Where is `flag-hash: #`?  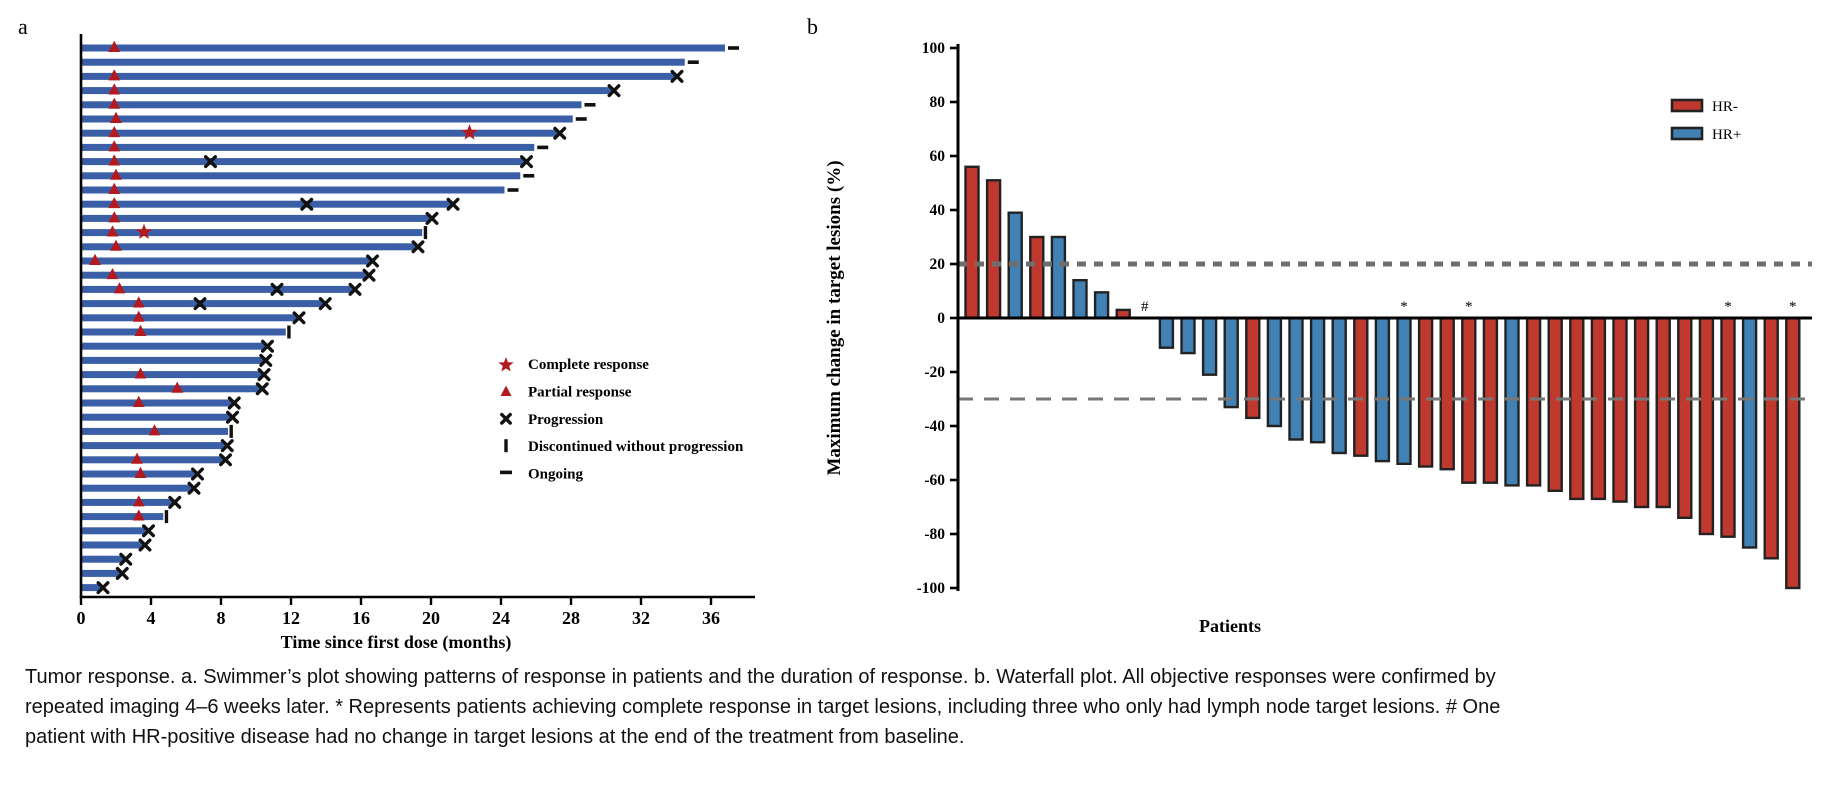
flag-hash: # is located at coordinates (1145, 307).